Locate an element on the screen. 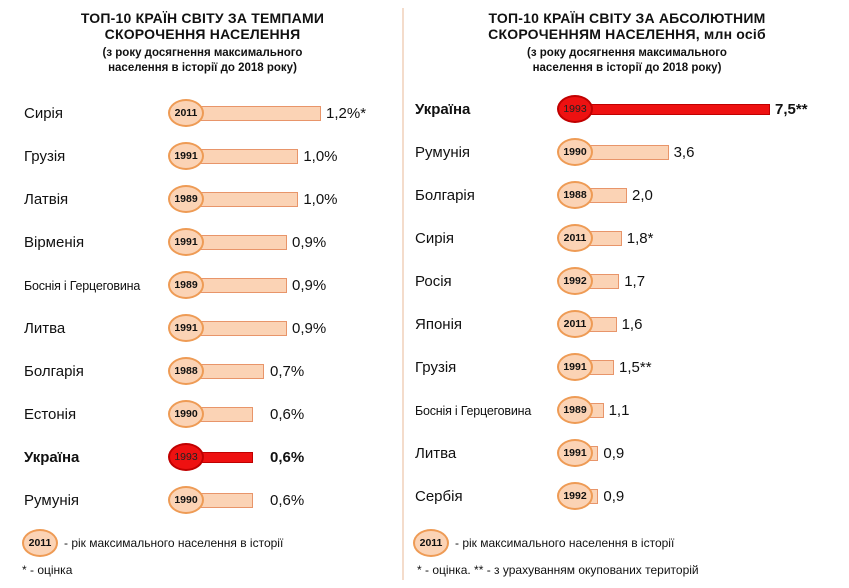 The width and height of the screenshot is (849, 588). value-label: 3,6 is located at coordinates (684, 152).